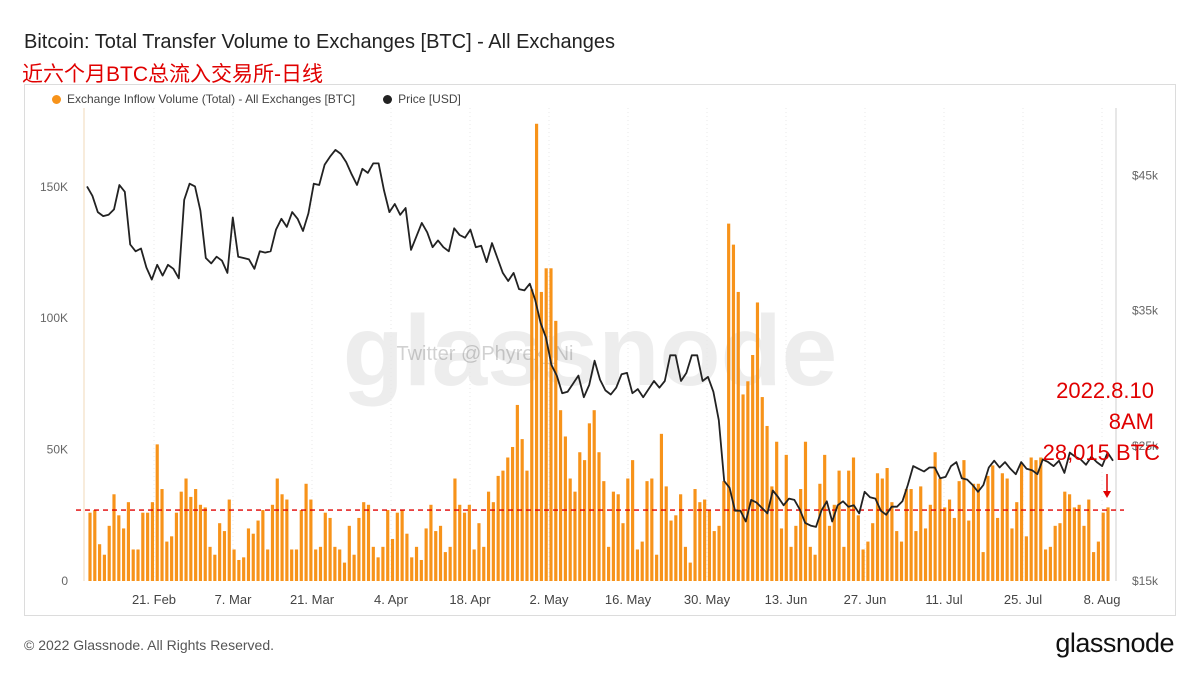  Describe the element at coordinates (628, 599) in the screenshot. I see `x-tick-label: 16. May` at that location.